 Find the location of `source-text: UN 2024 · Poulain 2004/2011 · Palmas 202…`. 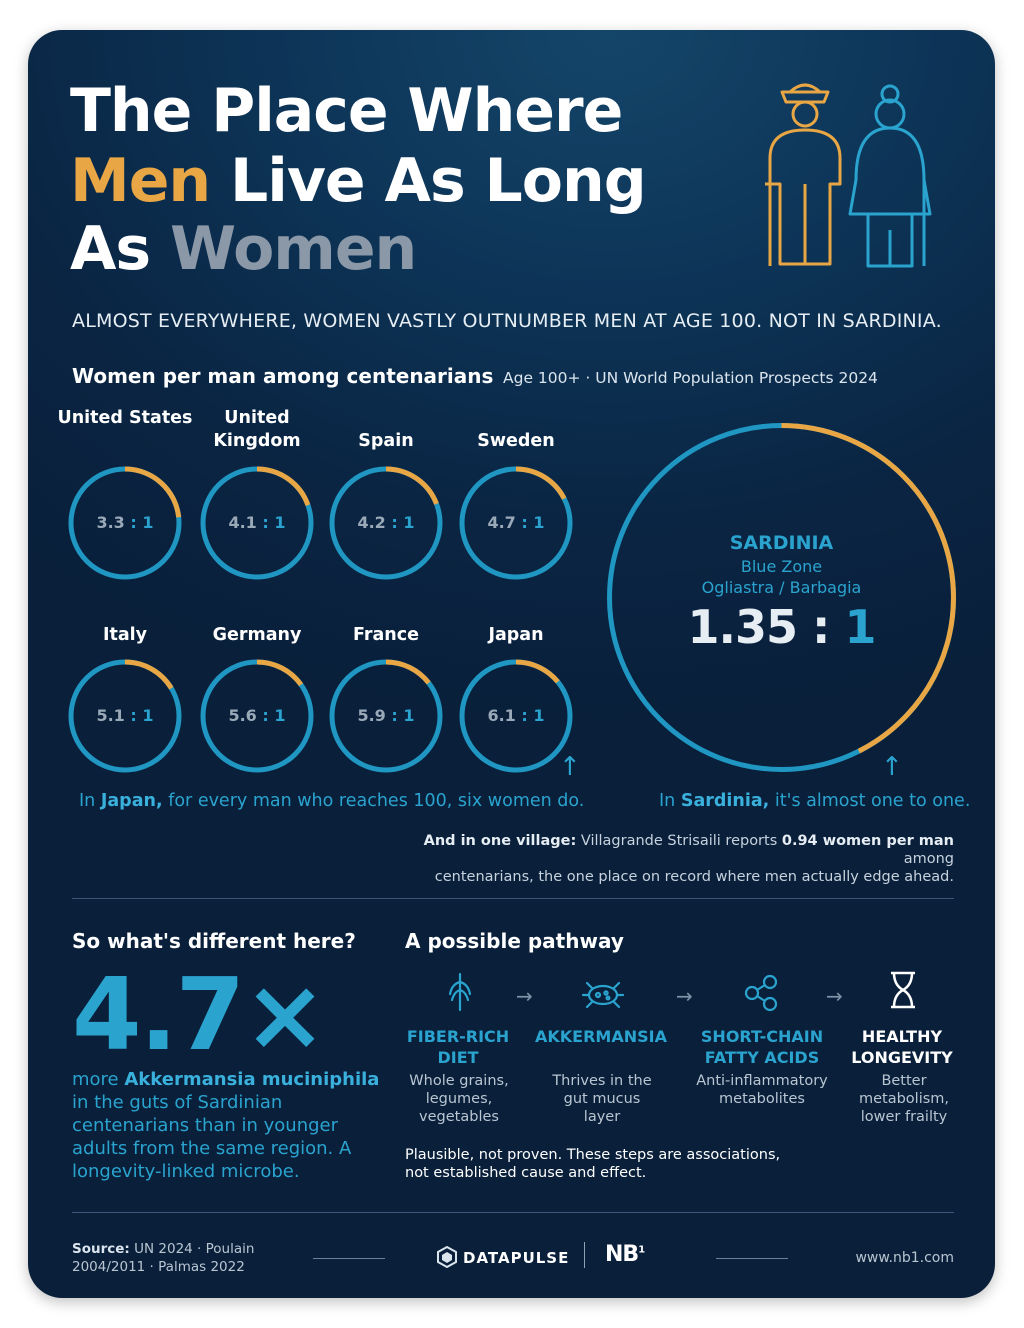

source-text: UN 2024 · Poulain 2004/2011 · Palmas 202… is located at coordinates (163, 1258).